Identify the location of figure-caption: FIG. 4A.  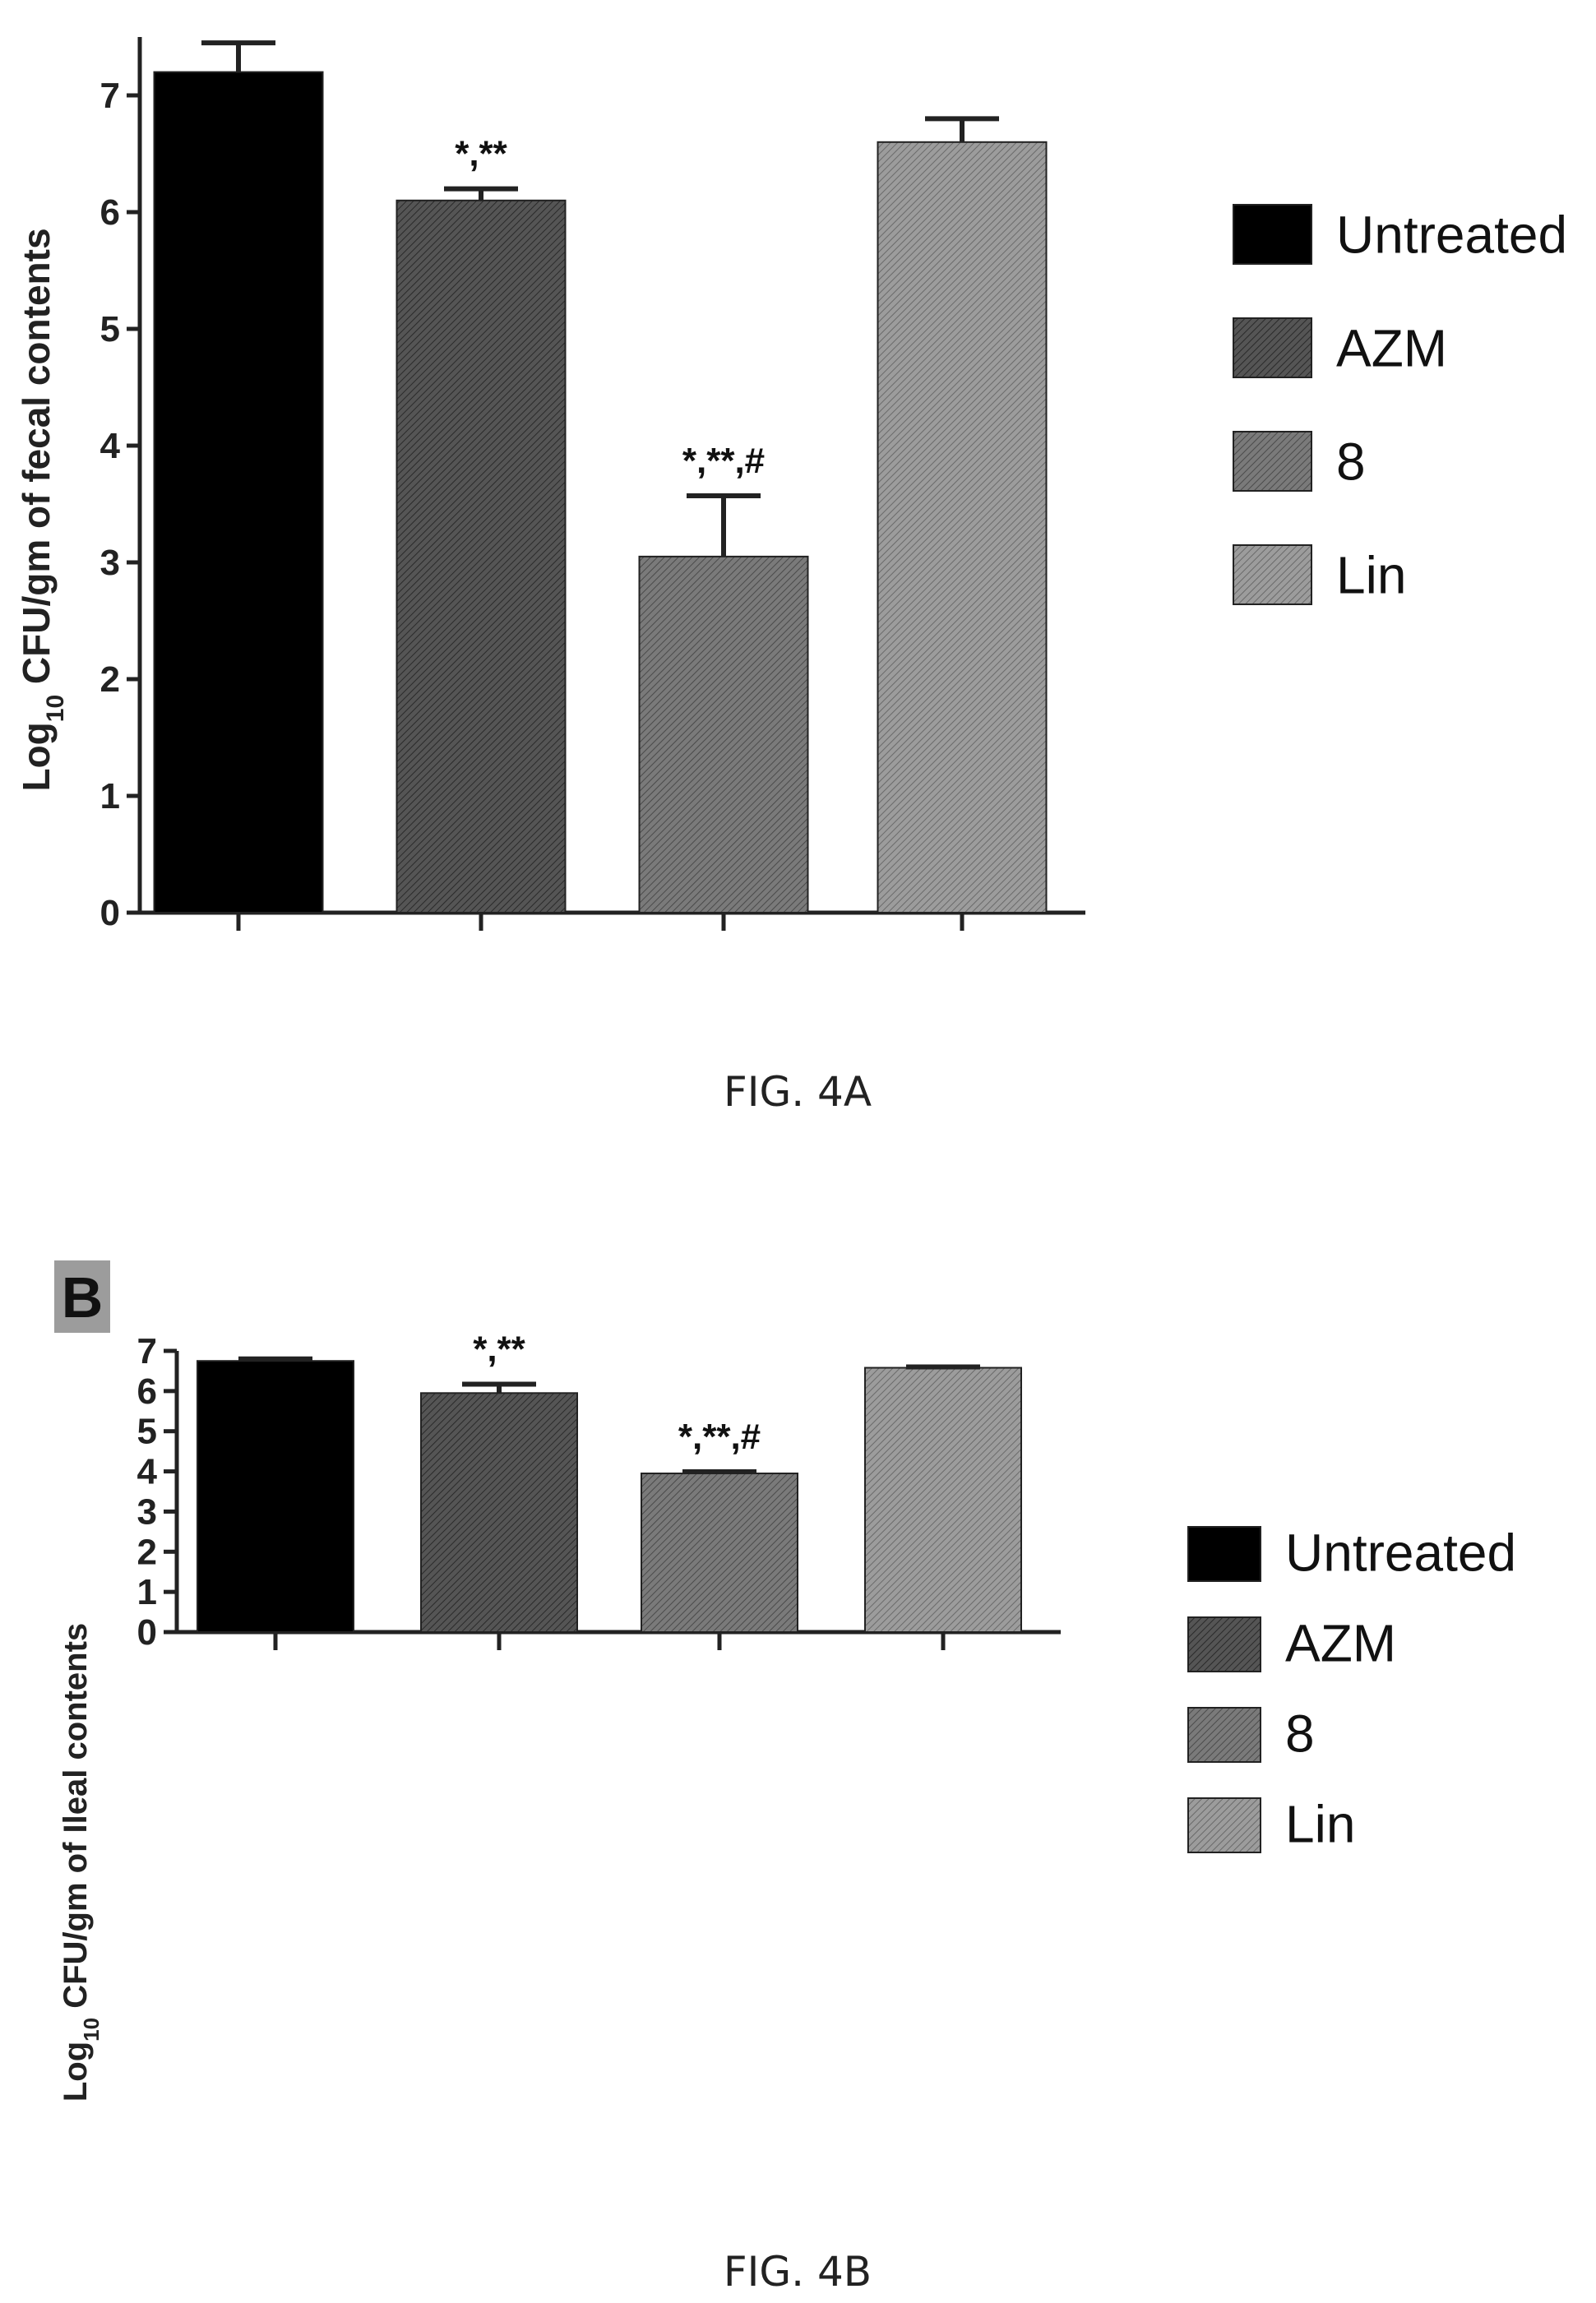
(798, 1092).